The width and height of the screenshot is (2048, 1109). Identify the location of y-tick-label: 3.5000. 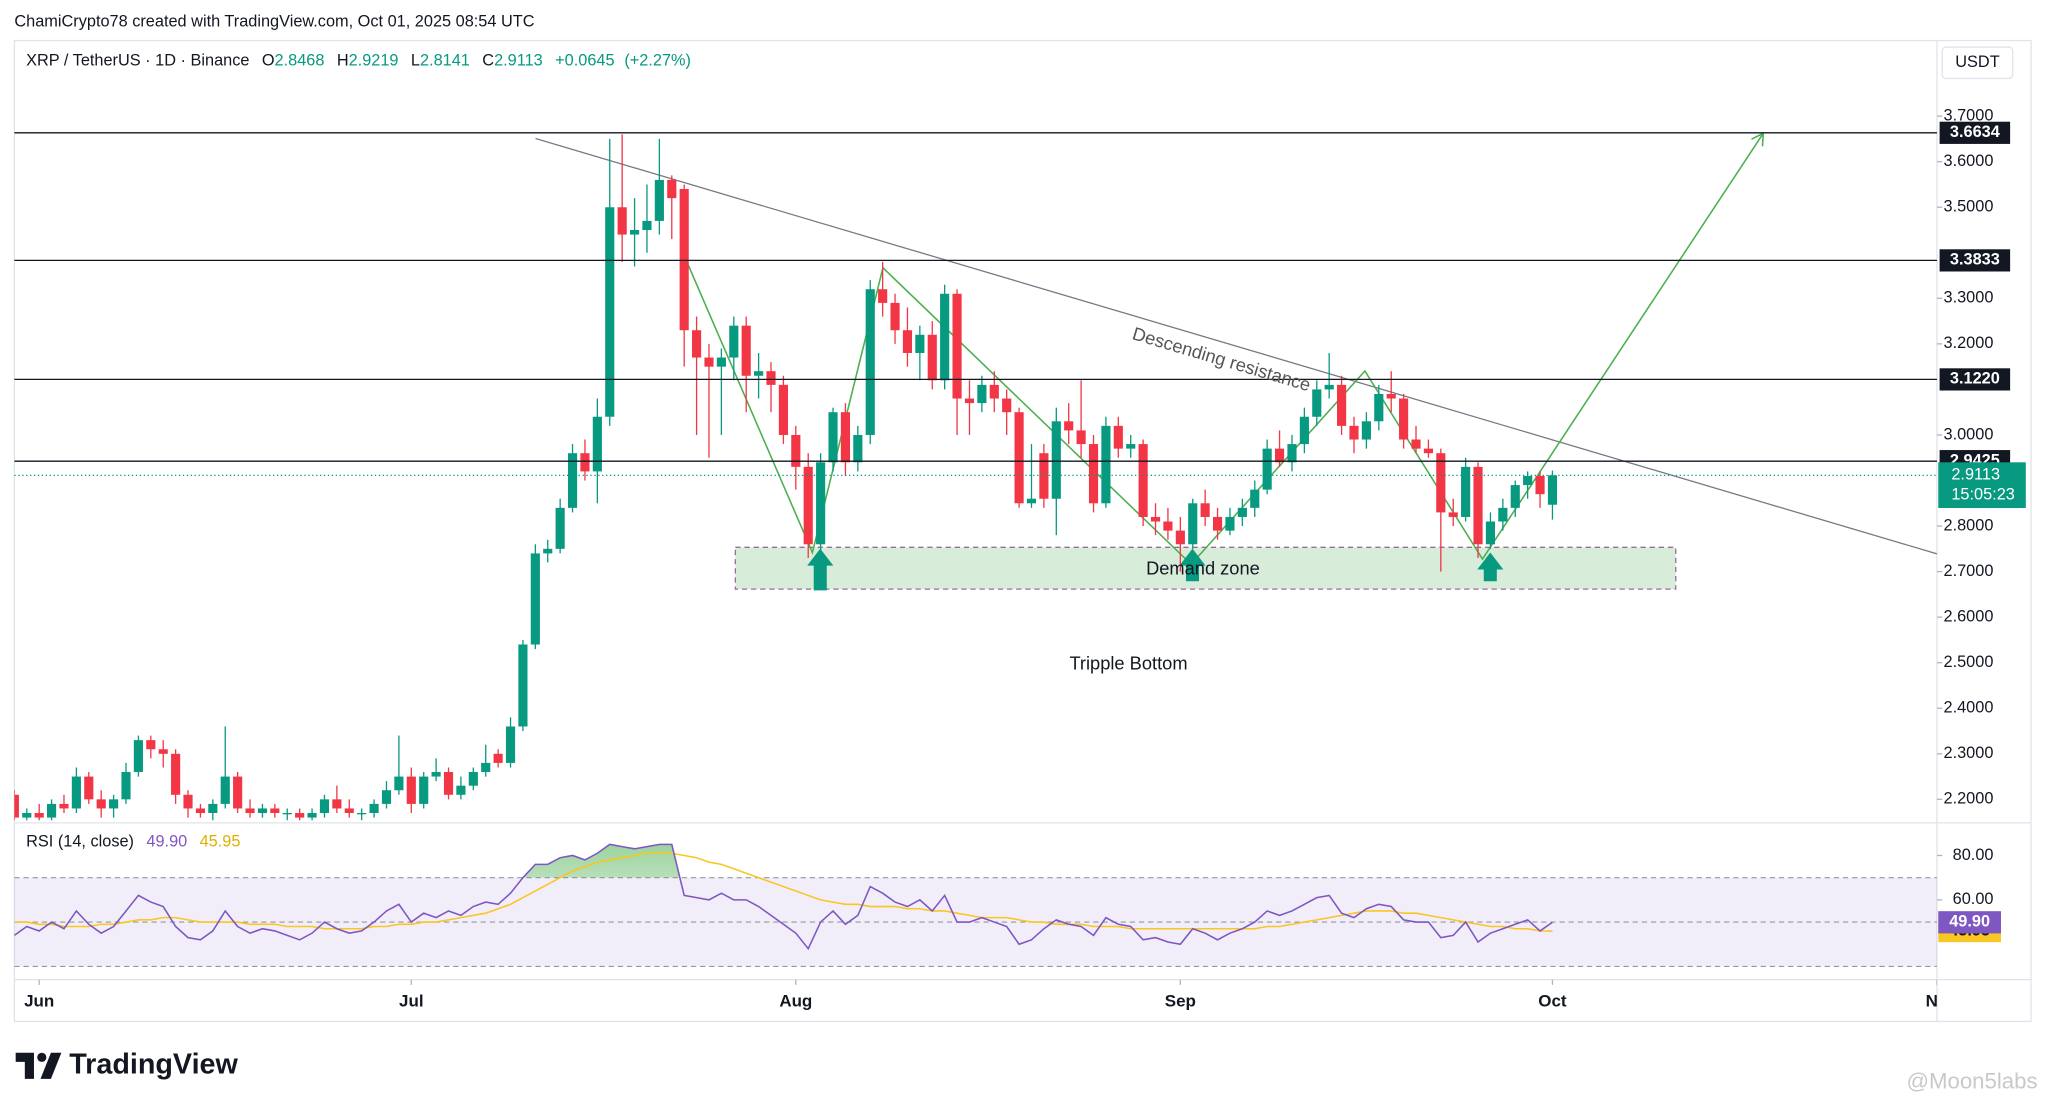
(1969, 207).